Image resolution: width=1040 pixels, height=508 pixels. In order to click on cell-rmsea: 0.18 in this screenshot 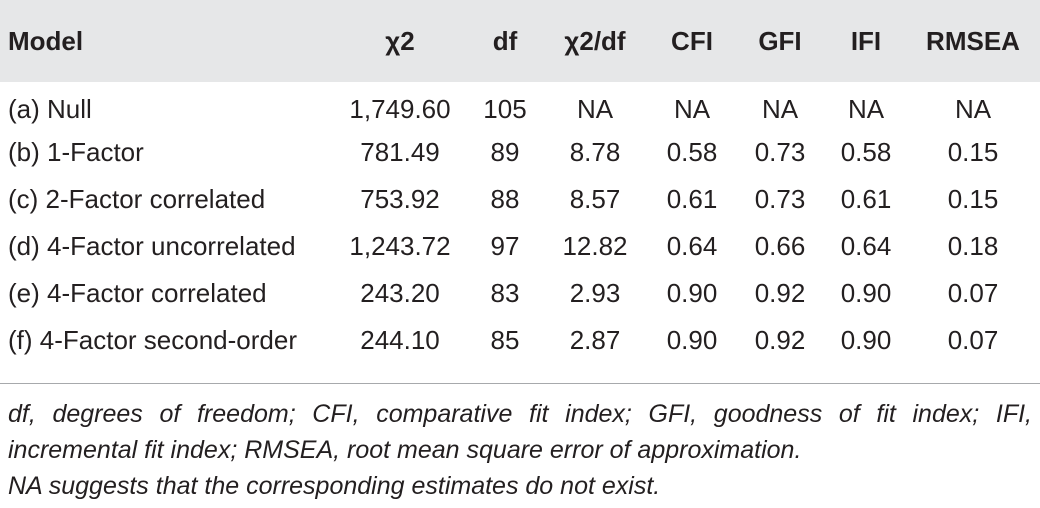, I will do `click(973, 246)`.